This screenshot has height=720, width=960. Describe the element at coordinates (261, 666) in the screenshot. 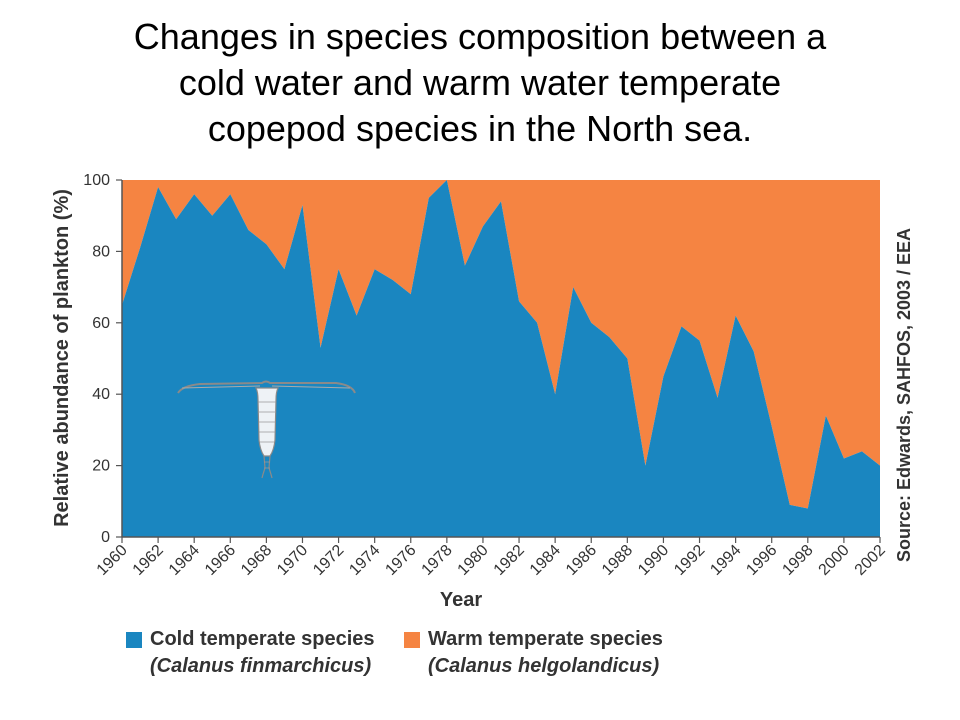

I see `legend-latin-cold: (Calanus finmarchicus)` at that location.